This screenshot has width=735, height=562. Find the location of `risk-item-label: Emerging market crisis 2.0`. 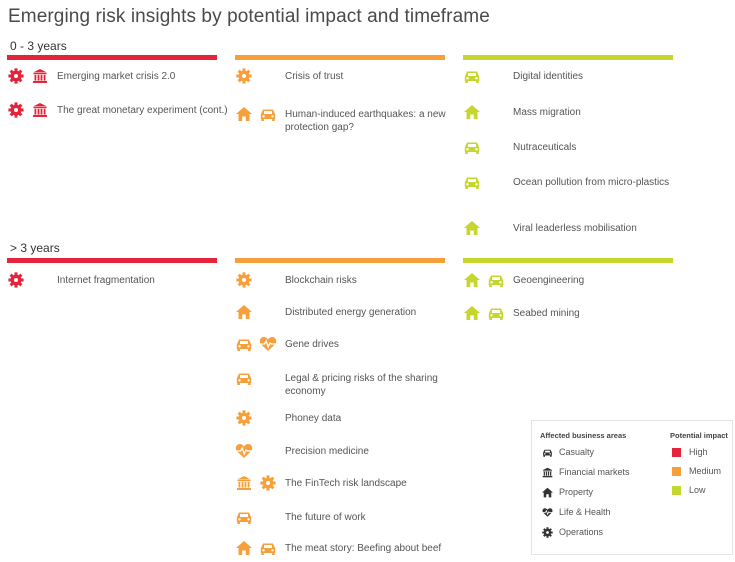

risk-item-label: Emerging market crisis 2.0 is located at coordinates (116, 76).